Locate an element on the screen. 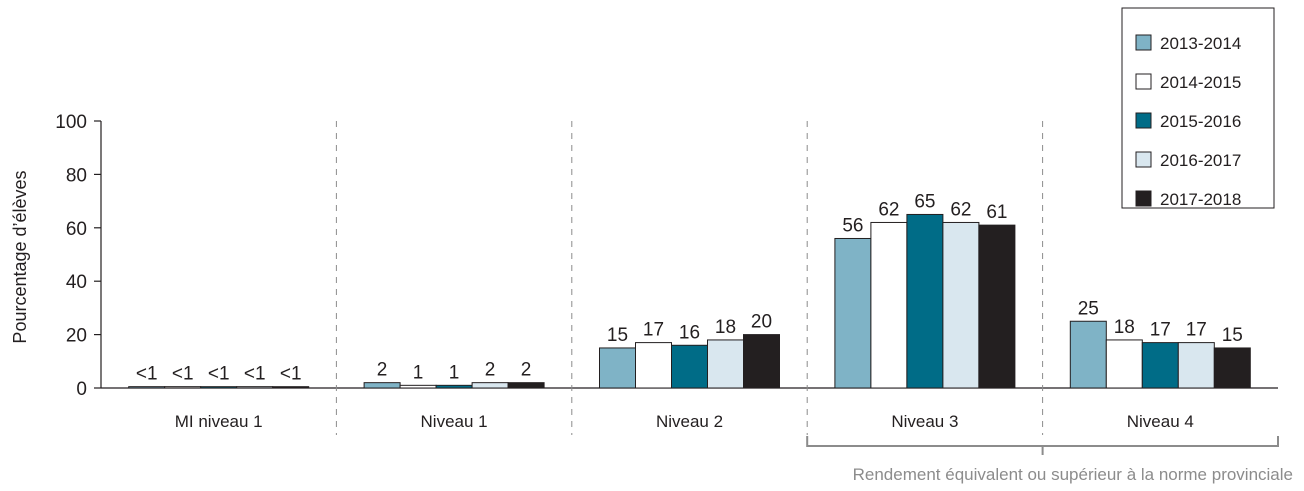 The width and height of the screenshot is (1304, 491). data-label: 56 is located at coordinates (852, 225).